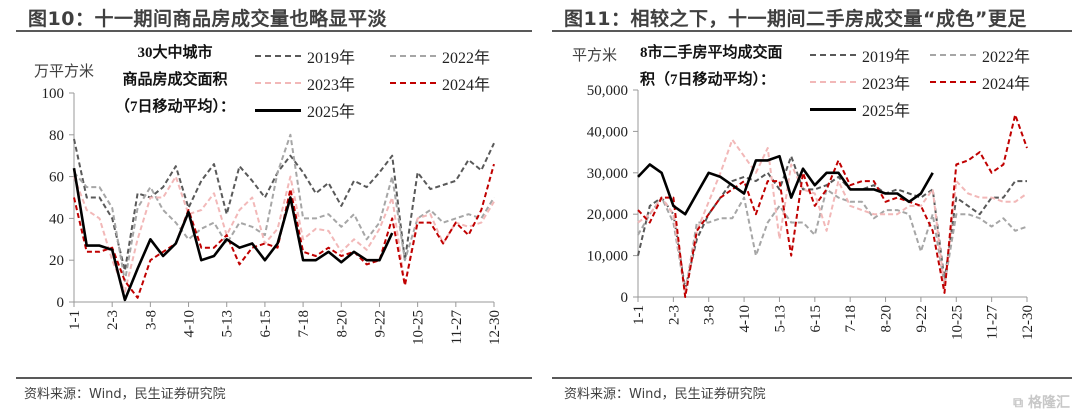 The height and width of the screenshot is (416, 1080). Describe the element at coordinates (708, 80) in the screenshot. I see `desc-line: 积（7日移动平均）：` at that location.